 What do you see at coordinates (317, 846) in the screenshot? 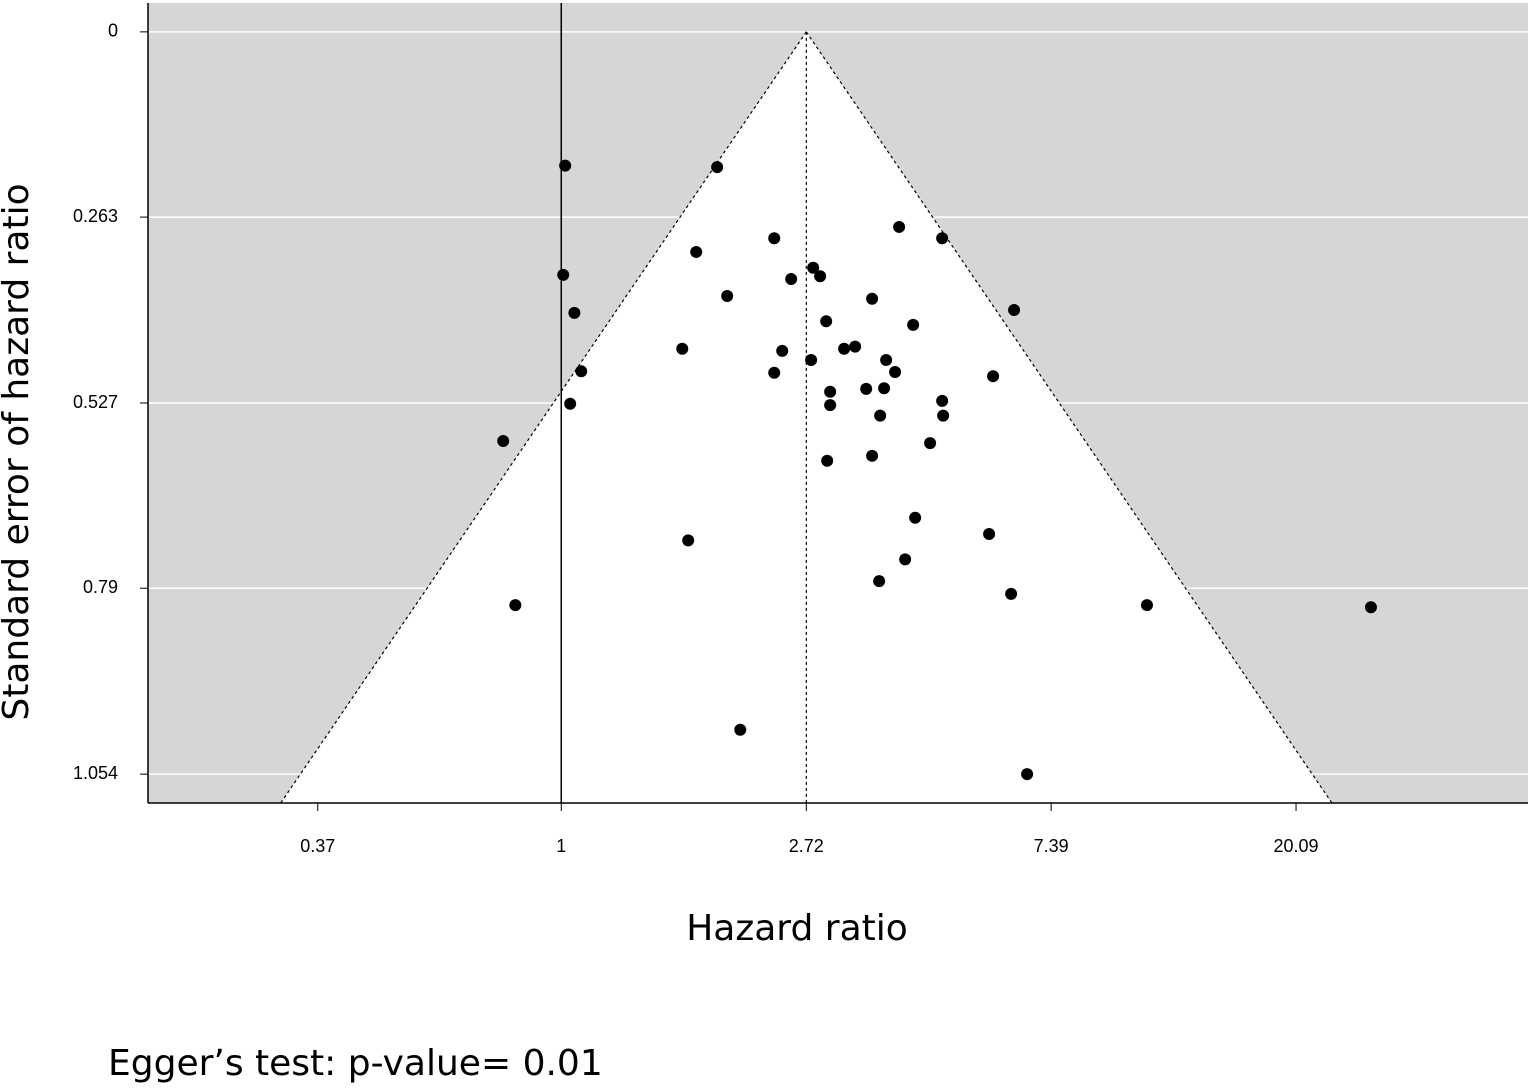
I see `x-tick-label: 0.37` at bounding box center [317, 846].